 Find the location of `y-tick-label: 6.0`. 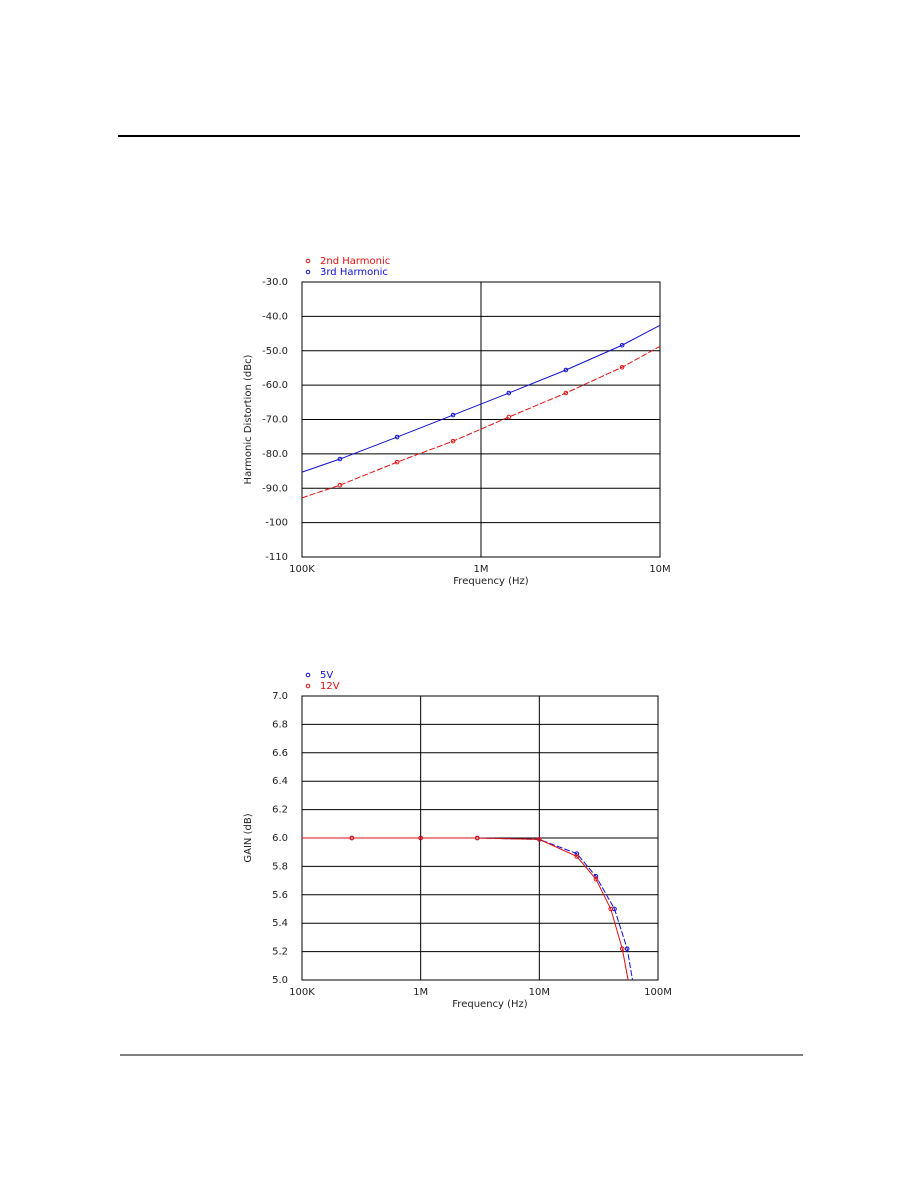

y-tick-label: 6.0 is located at coordinates (280, 838).